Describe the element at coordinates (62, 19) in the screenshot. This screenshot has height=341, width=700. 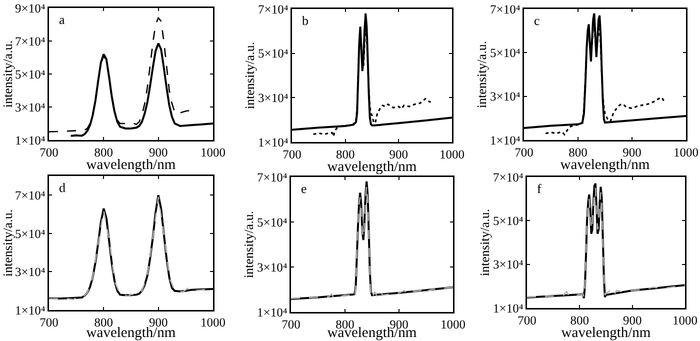
I see `annotation: a` at that location.